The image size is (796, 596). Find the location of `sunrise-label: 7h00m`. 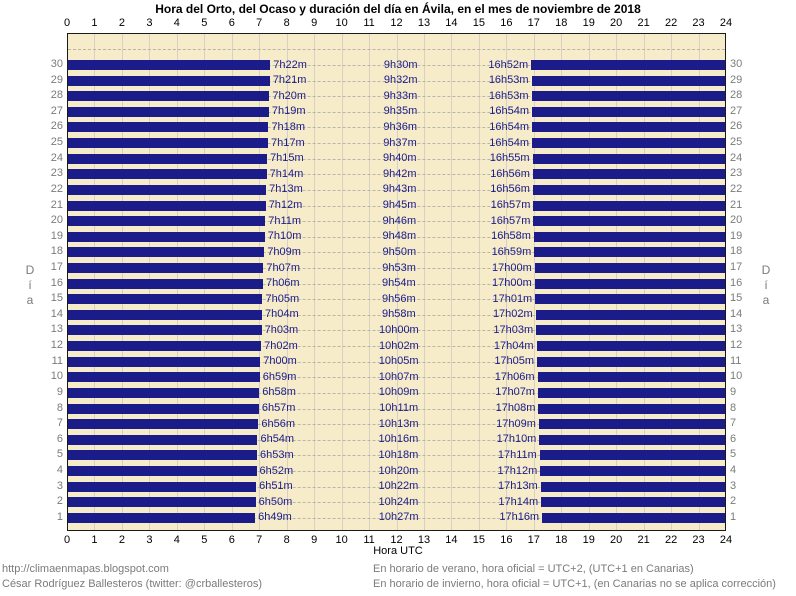

sunrise-label: 7h00m is located at coordinates (280, 361).